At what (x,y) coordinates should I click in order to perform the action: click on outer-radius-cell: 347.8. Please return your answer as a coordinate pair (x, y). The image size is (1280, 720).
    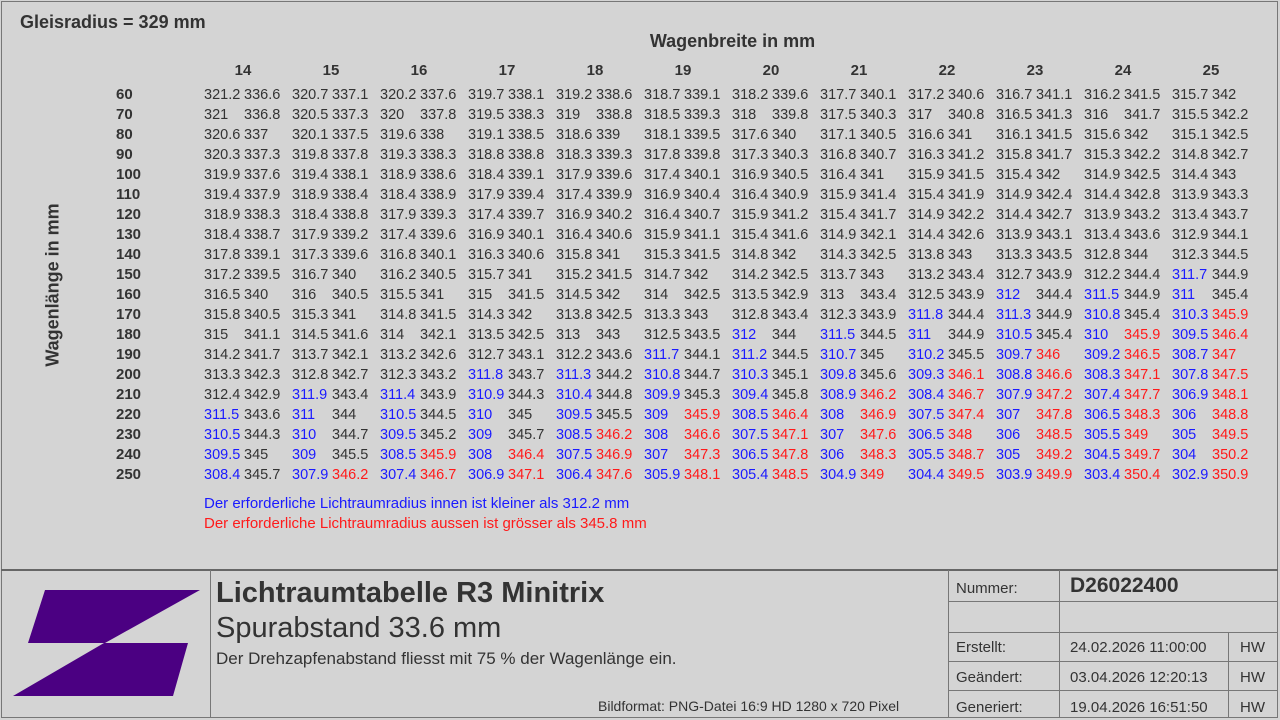
    Looking at the image, I should click on (790, 455).